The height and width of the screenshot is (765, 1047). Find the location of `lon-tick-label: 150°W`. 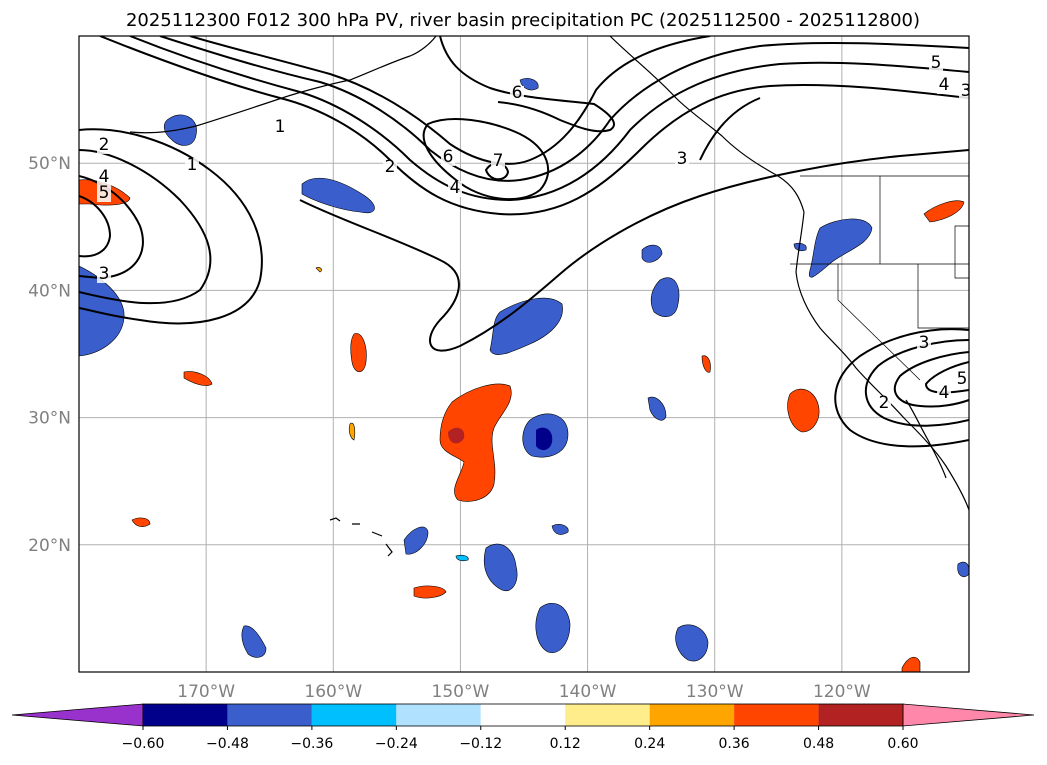

lon-tick-label: 150°W is located at coordinates (461, 692).